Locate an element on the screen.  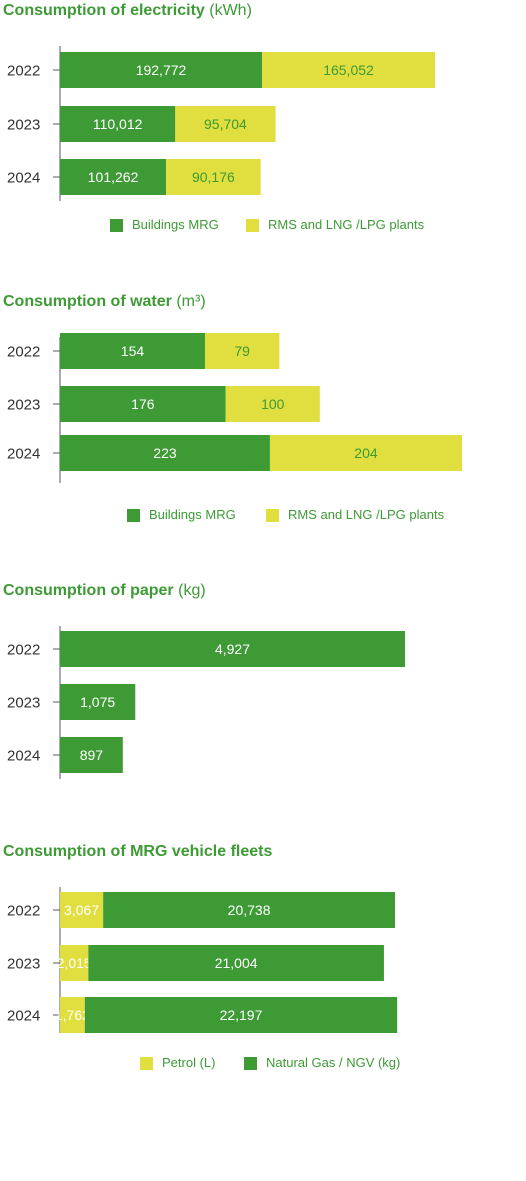
water-plot: 2022 154 79 2023 176 100 2024 223 204 is located at coordinates (234, 408).